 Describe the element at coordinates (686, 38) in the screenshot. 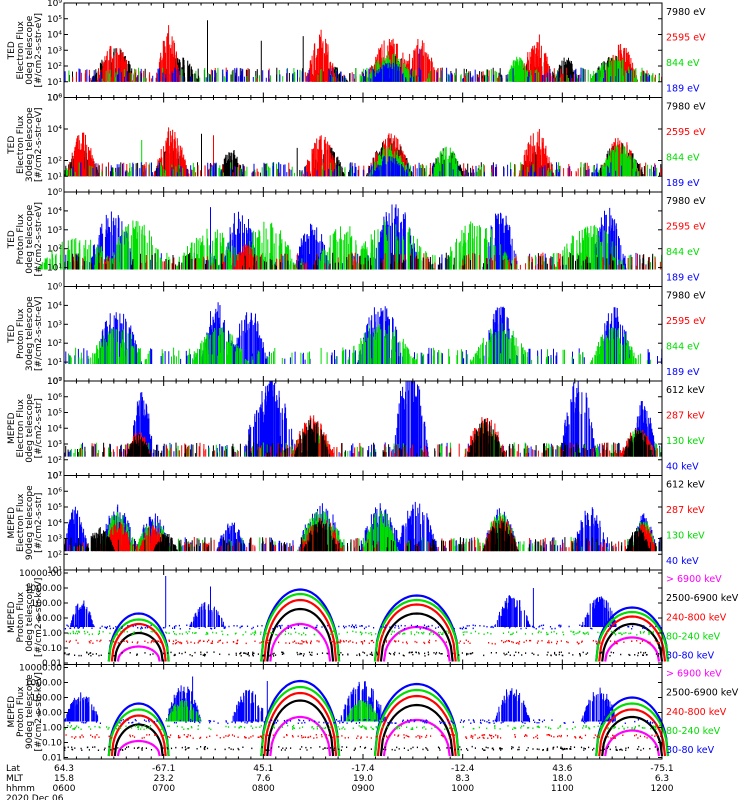

I see `legend-ted-electron-0deg-1: 2595 eV` at that location.